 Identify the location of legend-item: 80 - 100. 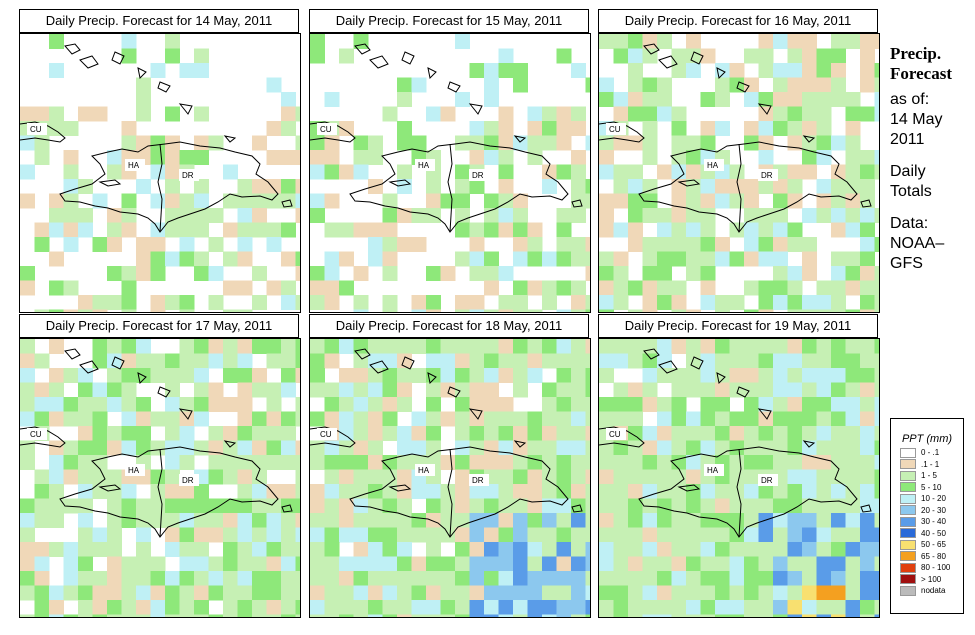
(927, 568).